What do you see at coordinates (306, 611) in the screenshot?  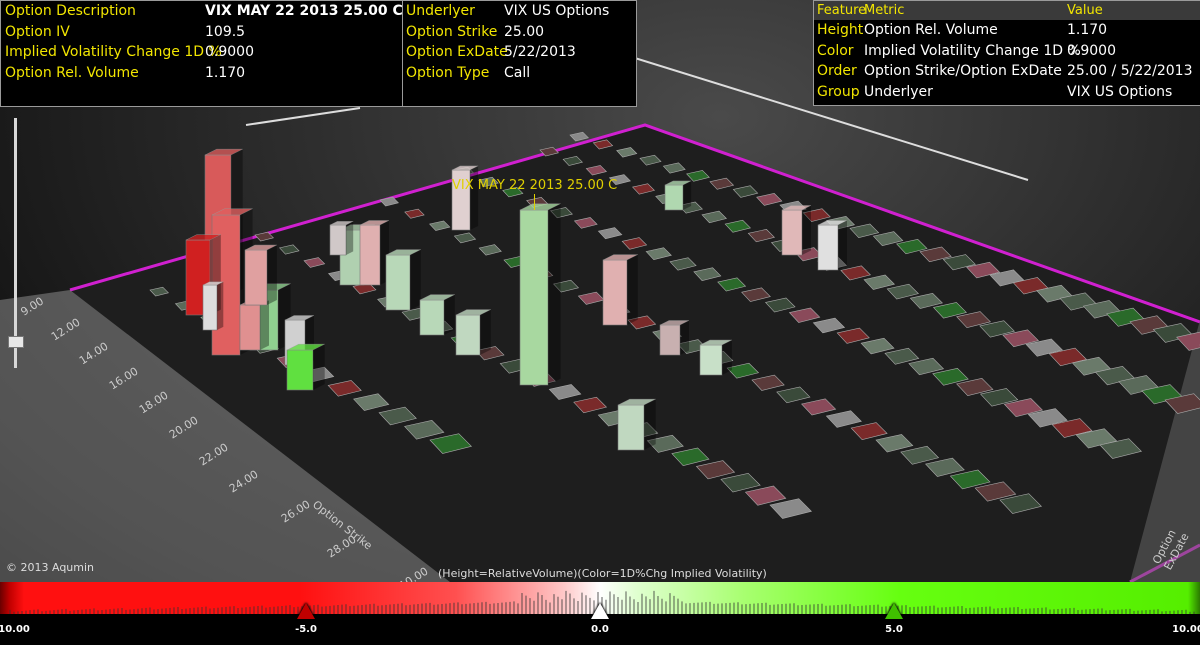 I see `negative-threshold-marker` at bounding box center [306, 611].